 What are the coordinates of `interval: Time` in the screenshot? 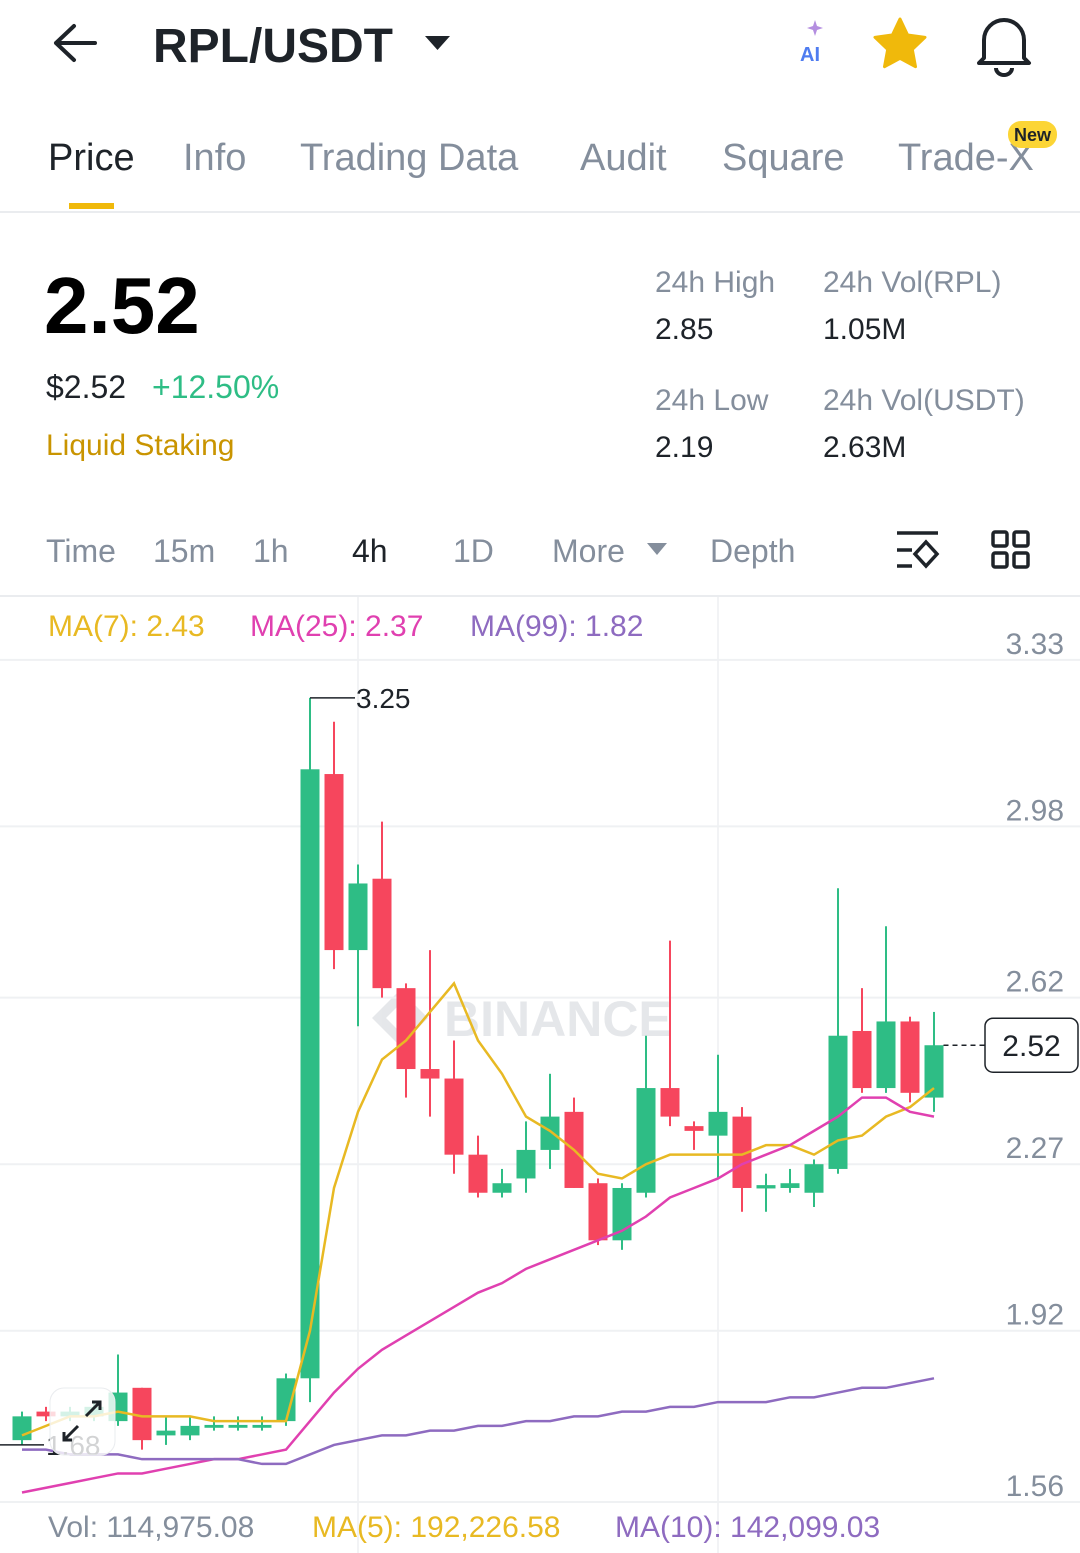 It's located at (81, 551).